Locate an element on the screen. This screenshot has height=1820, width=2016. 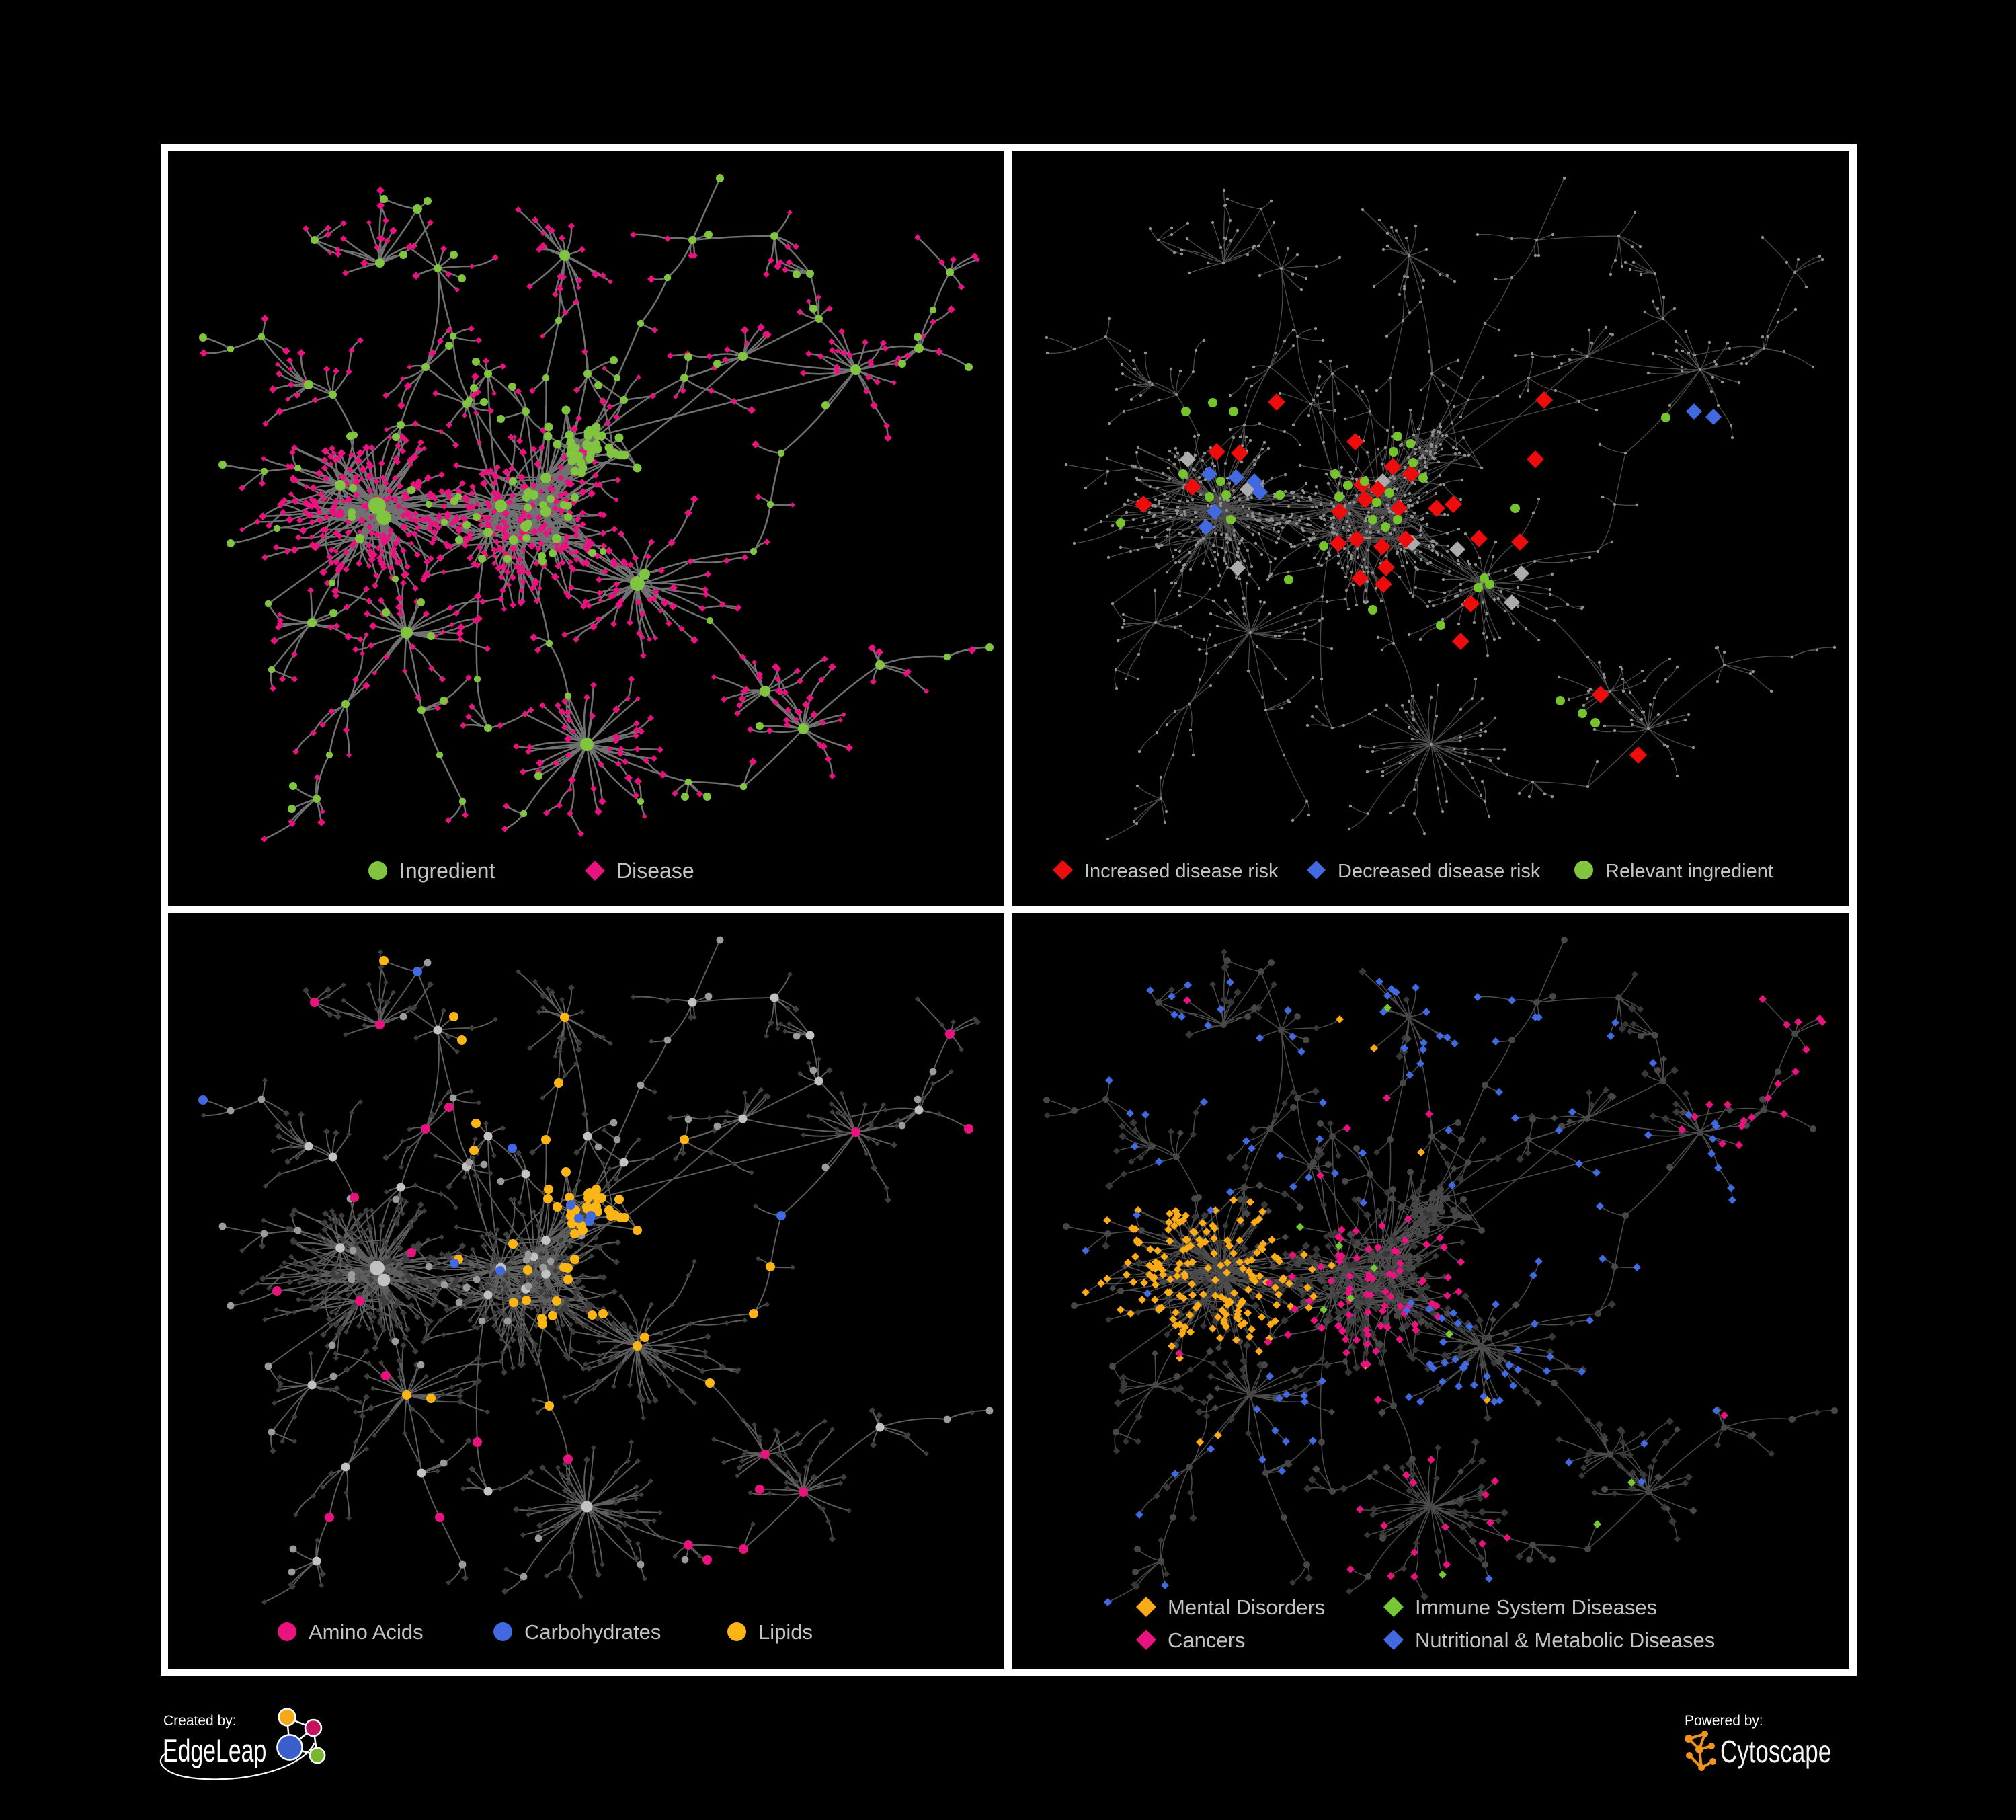
svg-text: Powered by: is located at coordinates (1724, 1721).